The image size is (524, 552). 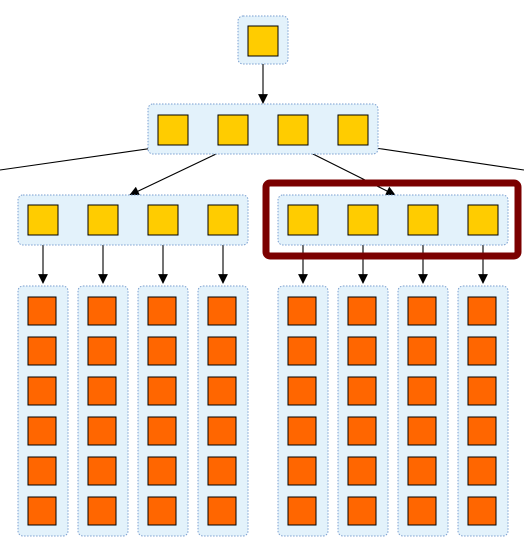 I want to click on highlight-layer, so click(x=392, y=219).